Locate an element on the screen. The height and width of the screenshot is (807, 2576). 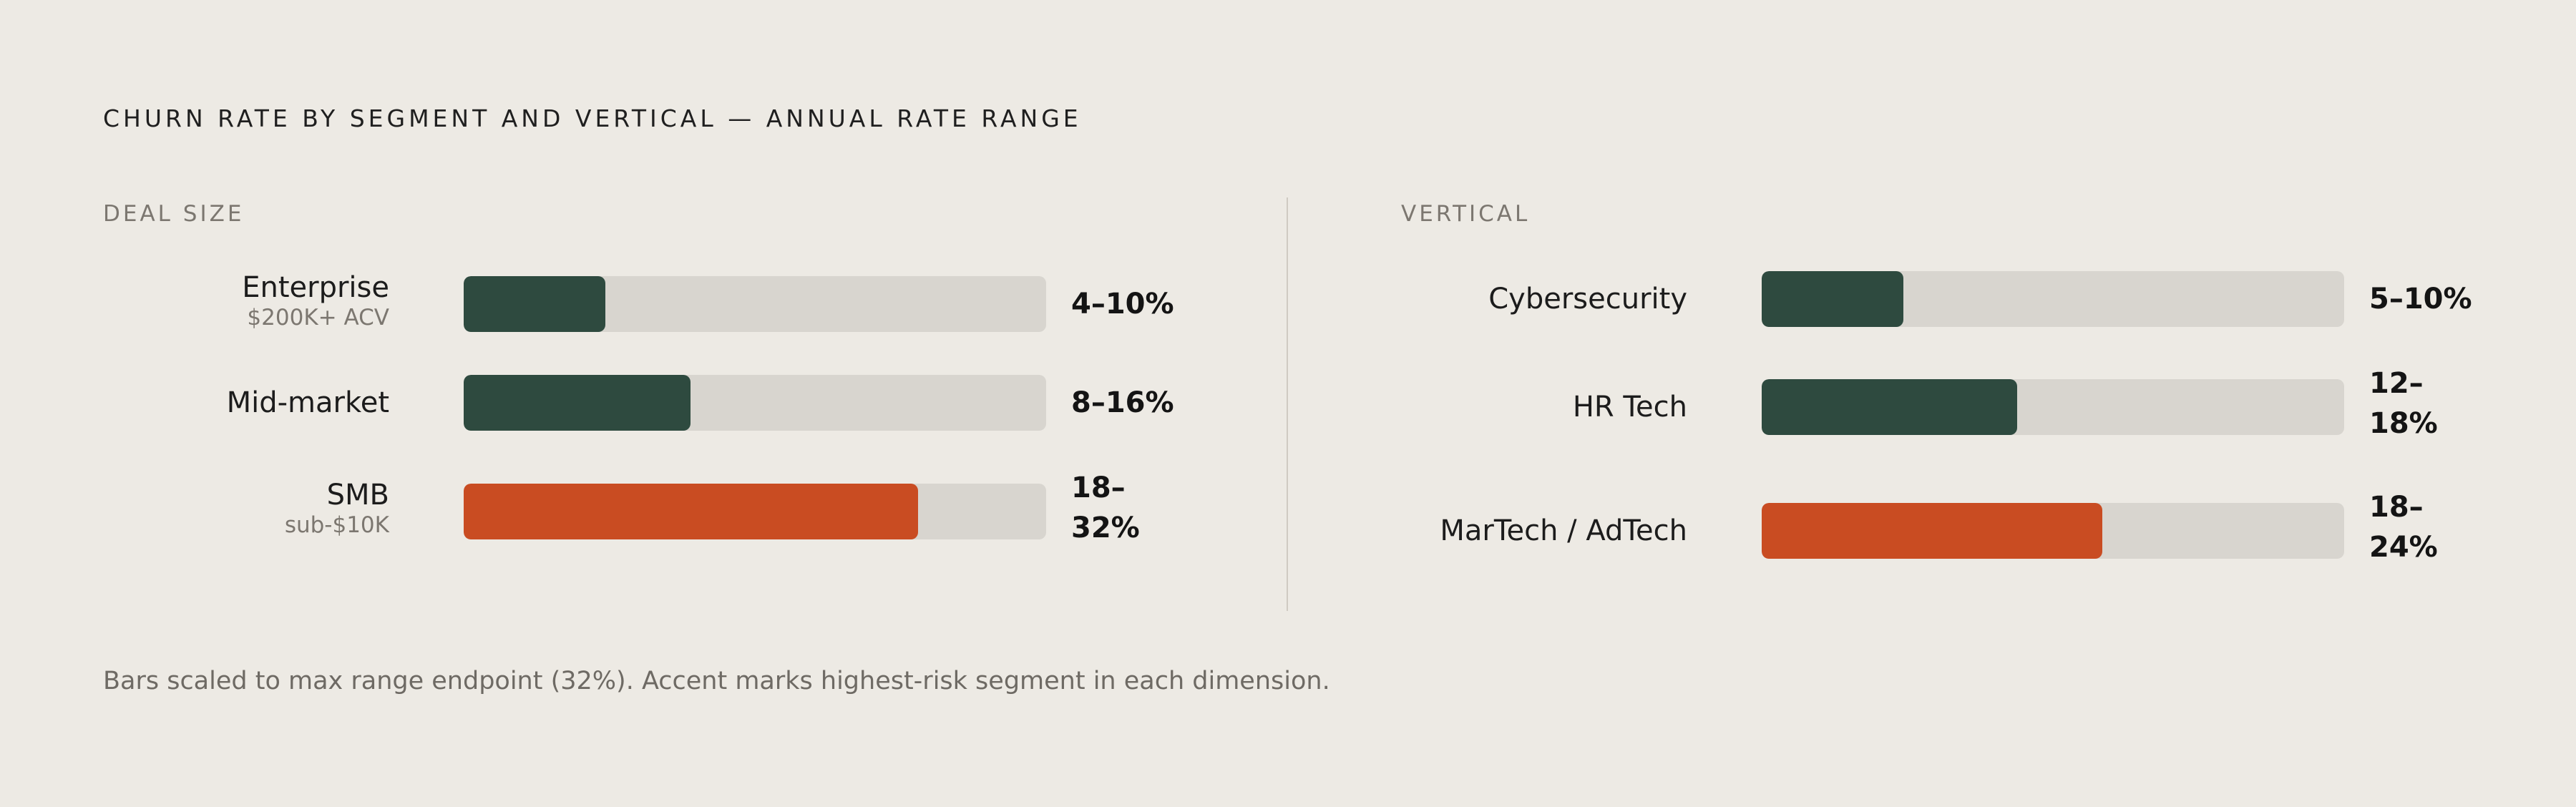
category-name: MarTech / AdTech is located at coordinates (1563, 531).